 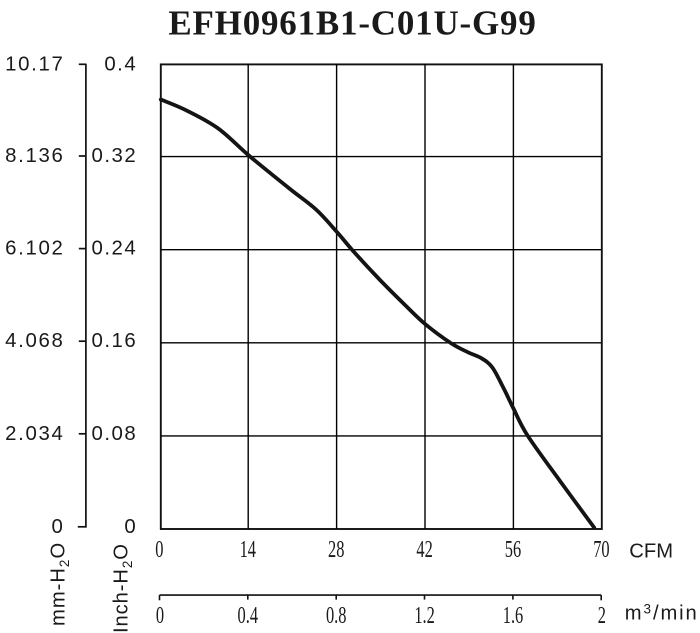 What do you see at coordinates (35, 434) in the screenshot?
I see `svg-text: 2.034` at bounding box center [35, 434].